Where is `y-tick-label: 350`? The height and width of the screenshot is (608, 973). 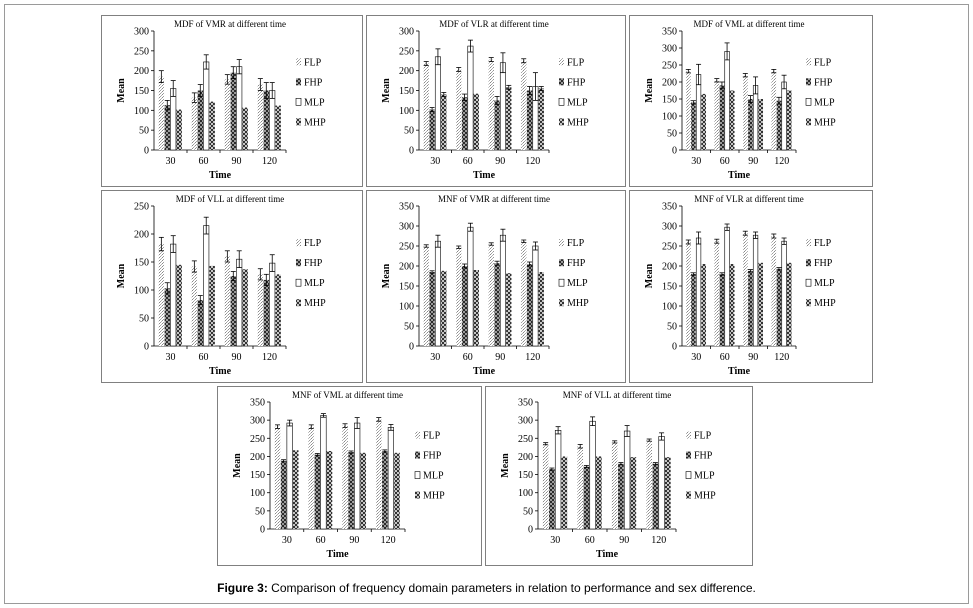
y-tick-label: 350 is located at coordinates (669, 32).